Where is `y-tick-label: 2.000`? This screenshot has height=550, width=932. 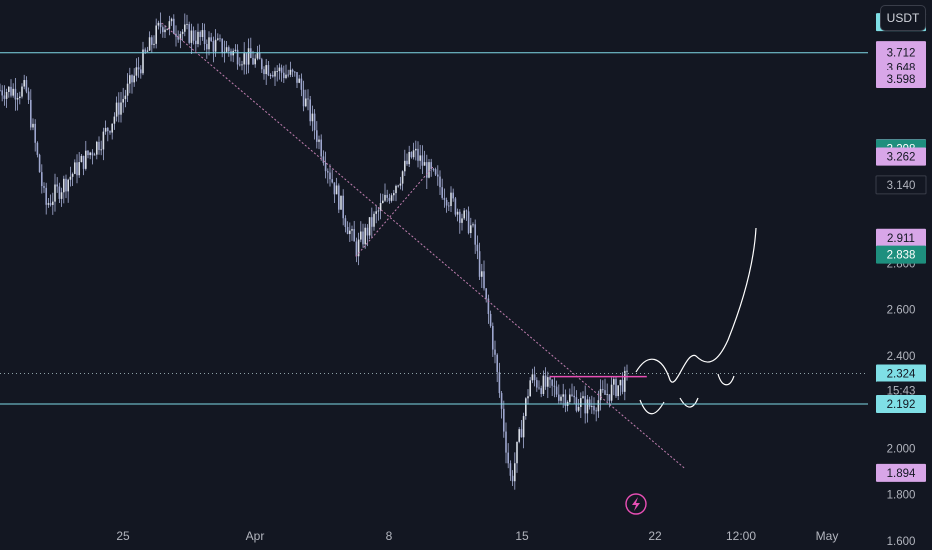
y-tick-label: 2.000 is located at coordinates (901, 449).